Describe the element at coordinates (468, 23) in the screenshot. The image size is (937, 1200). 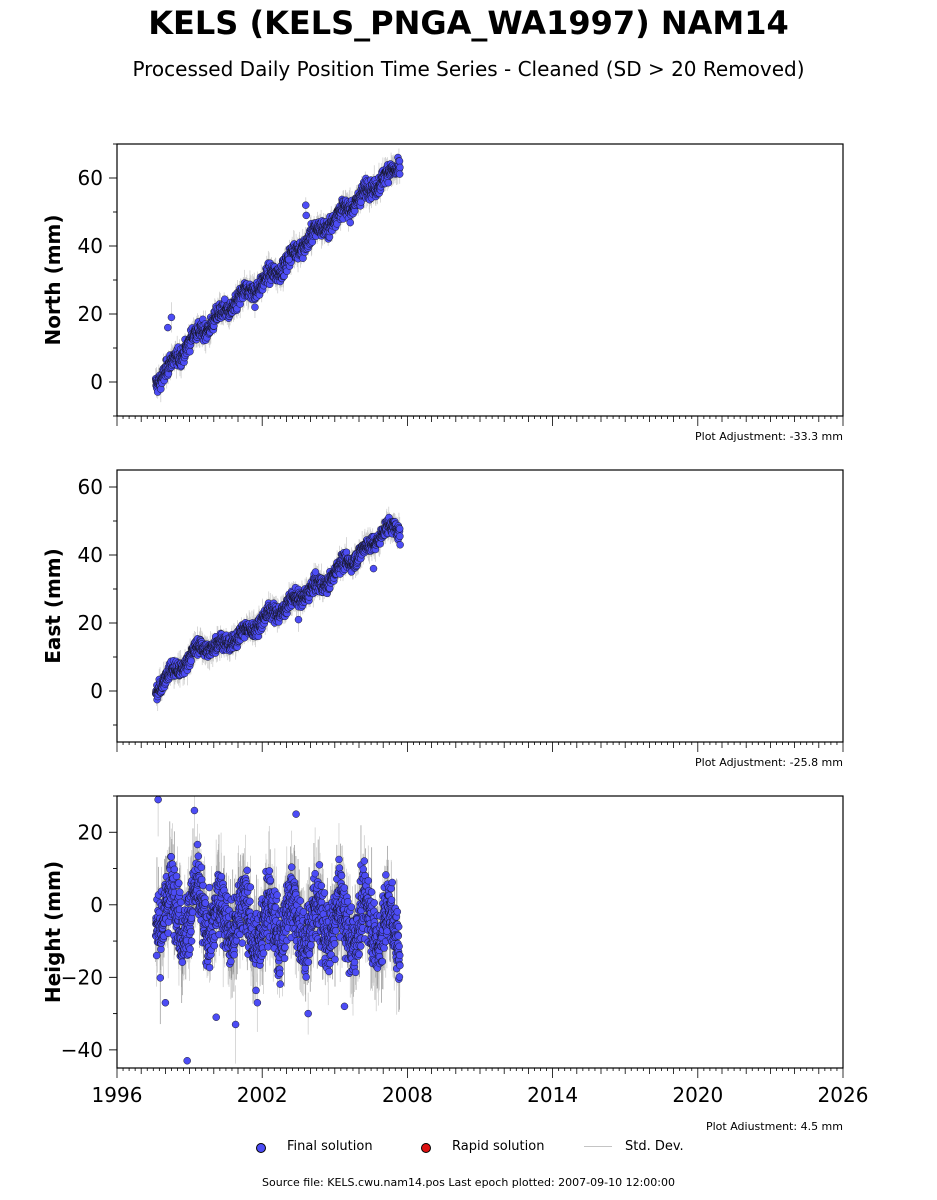
I see `chart-title: KELS (KELS_PNGA_WA1997) NAM14` at that location.